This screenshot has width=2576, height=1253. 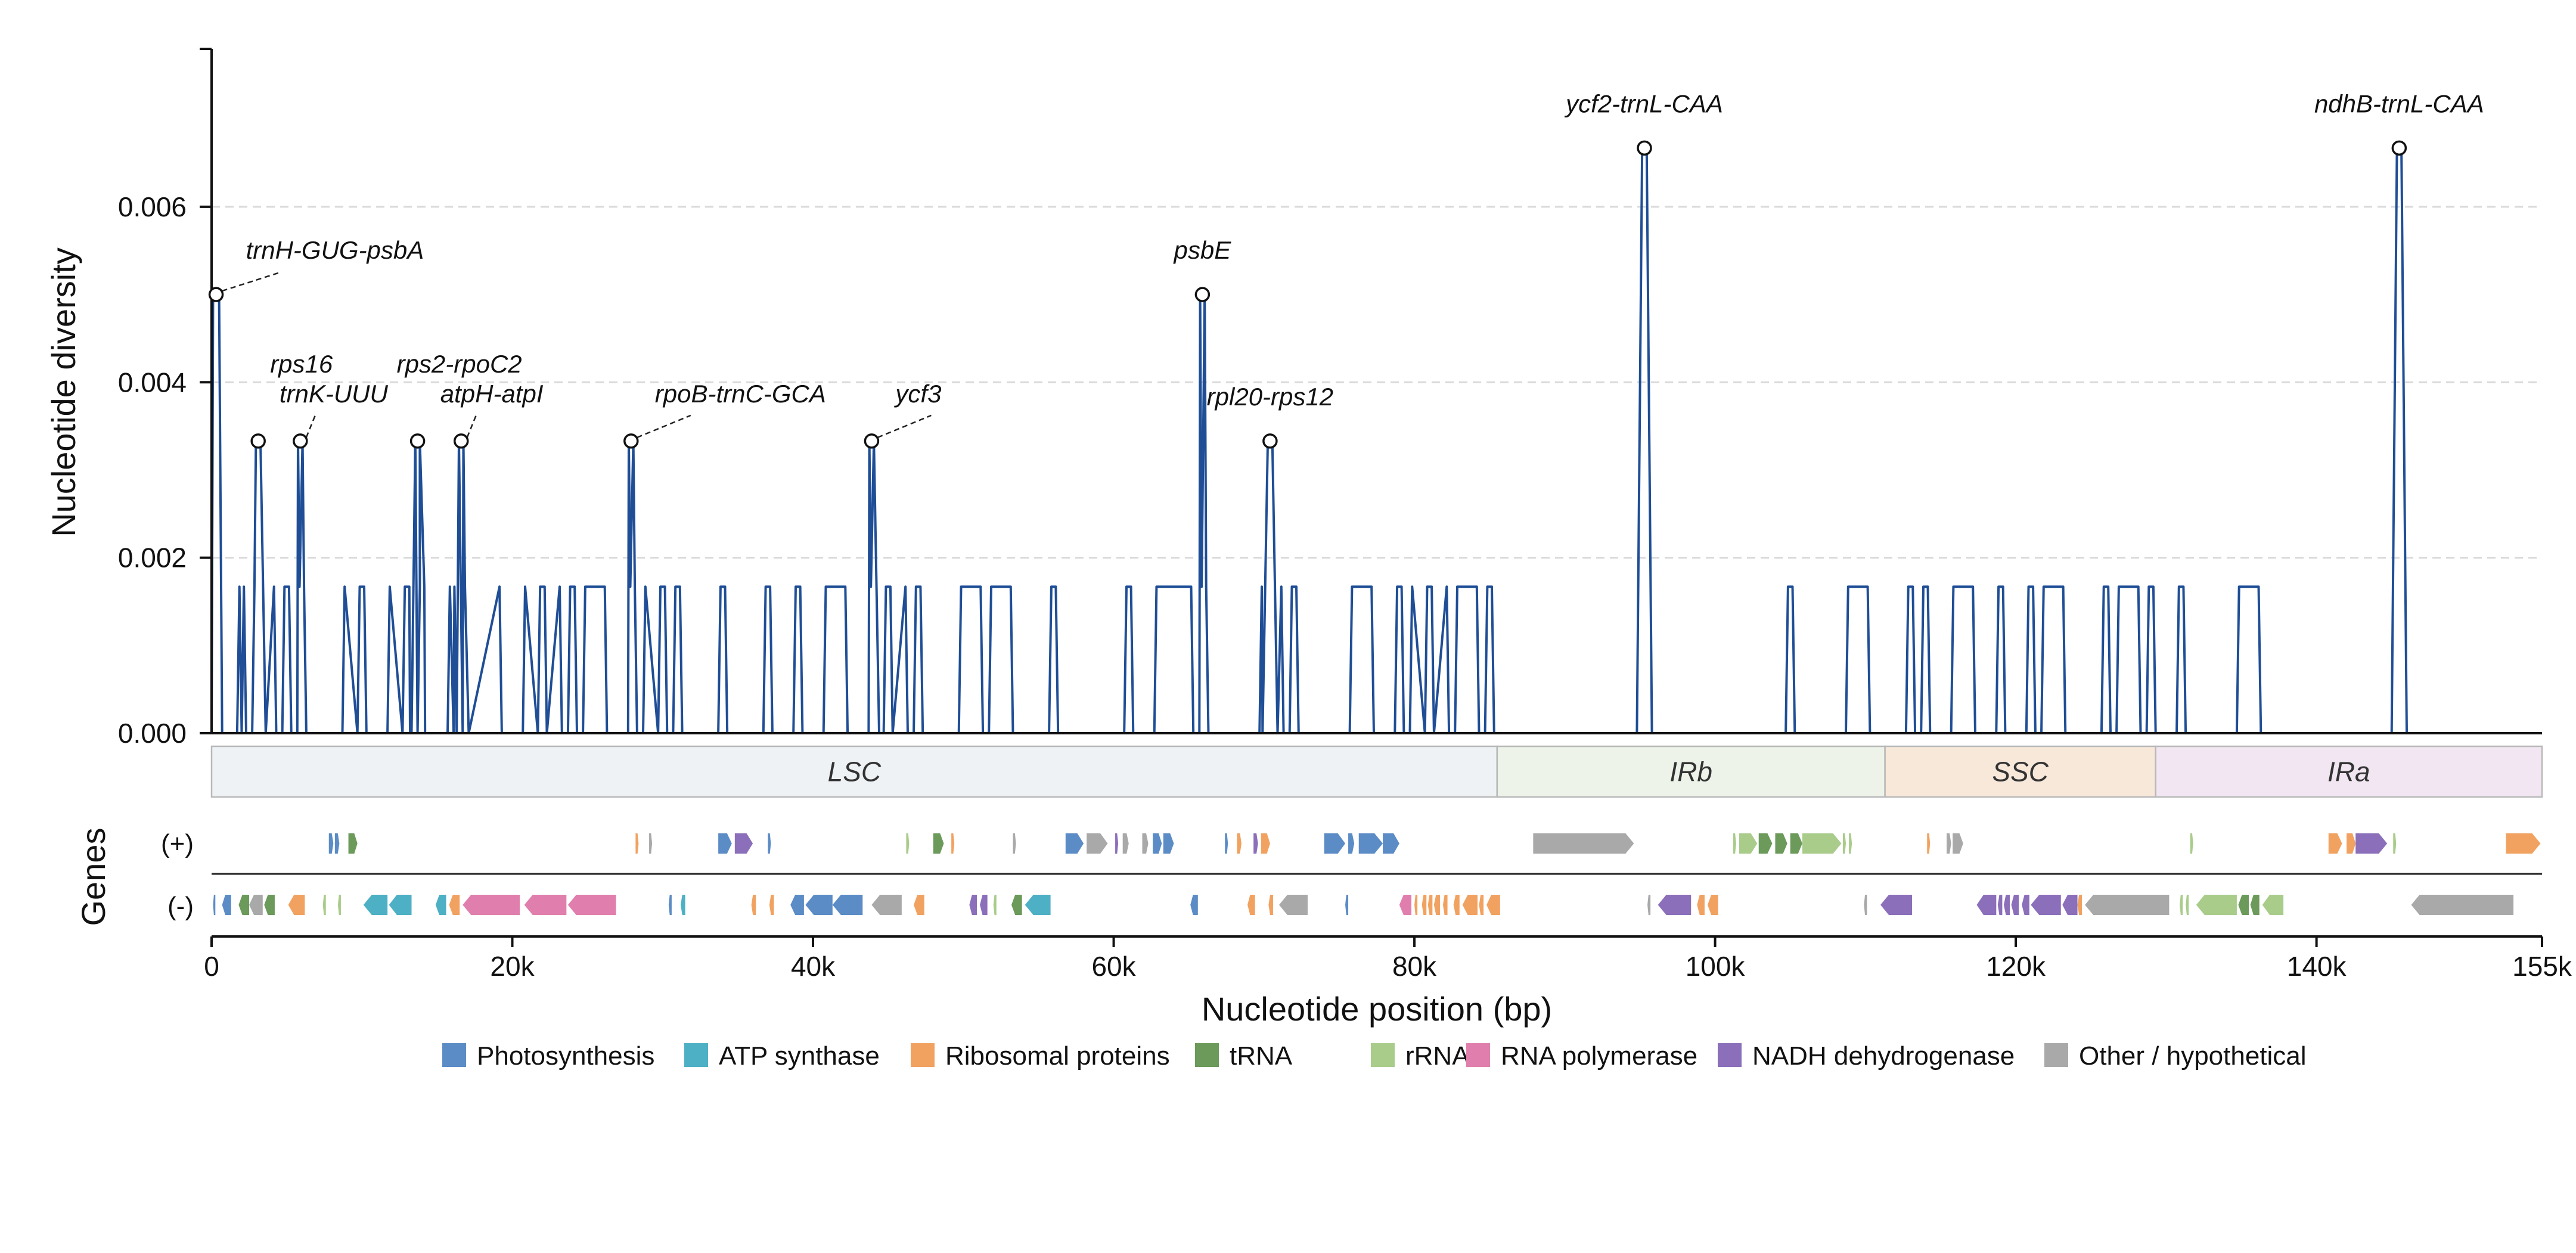 What do you see at coordinates (93, 877) in the screenshot?
I see `genes-axis-title: Genes` at bounding box center [93, 877].